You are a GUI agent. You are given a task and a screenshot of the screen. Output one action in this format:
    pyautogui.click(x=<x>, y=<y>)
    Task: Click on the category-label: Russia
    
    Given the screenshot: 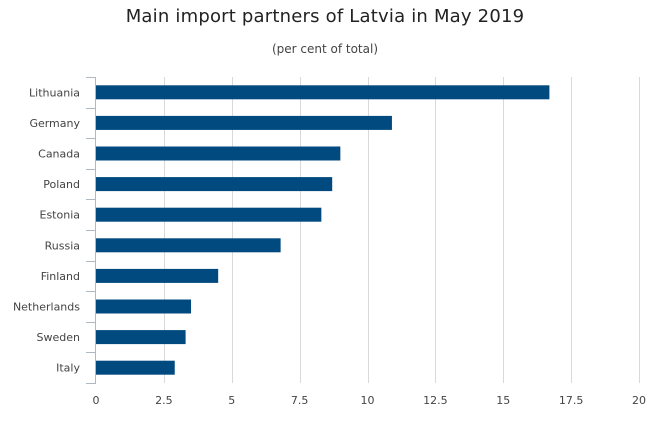 What is the action you would take?
    pyautogui.click(x=62, y=245)
    